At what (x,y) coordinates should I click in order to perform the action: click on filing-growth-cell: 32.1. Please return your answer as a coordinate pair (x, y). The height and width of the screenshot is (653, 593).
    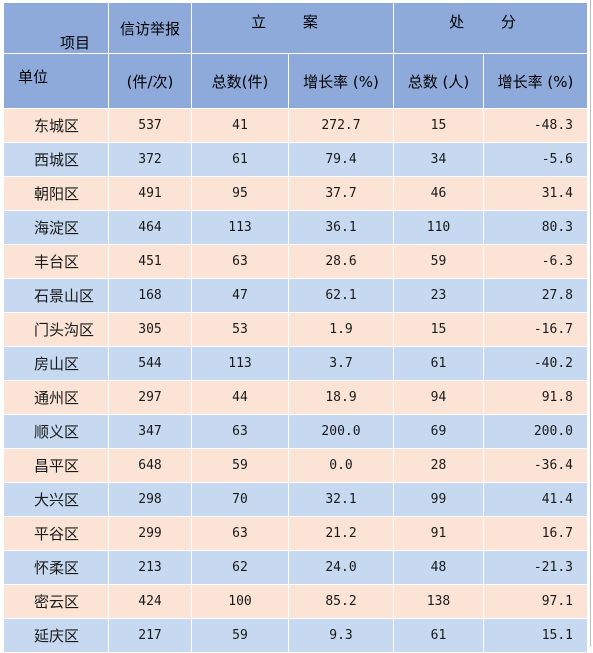
    Looking at the image, I should click on (341, 499).